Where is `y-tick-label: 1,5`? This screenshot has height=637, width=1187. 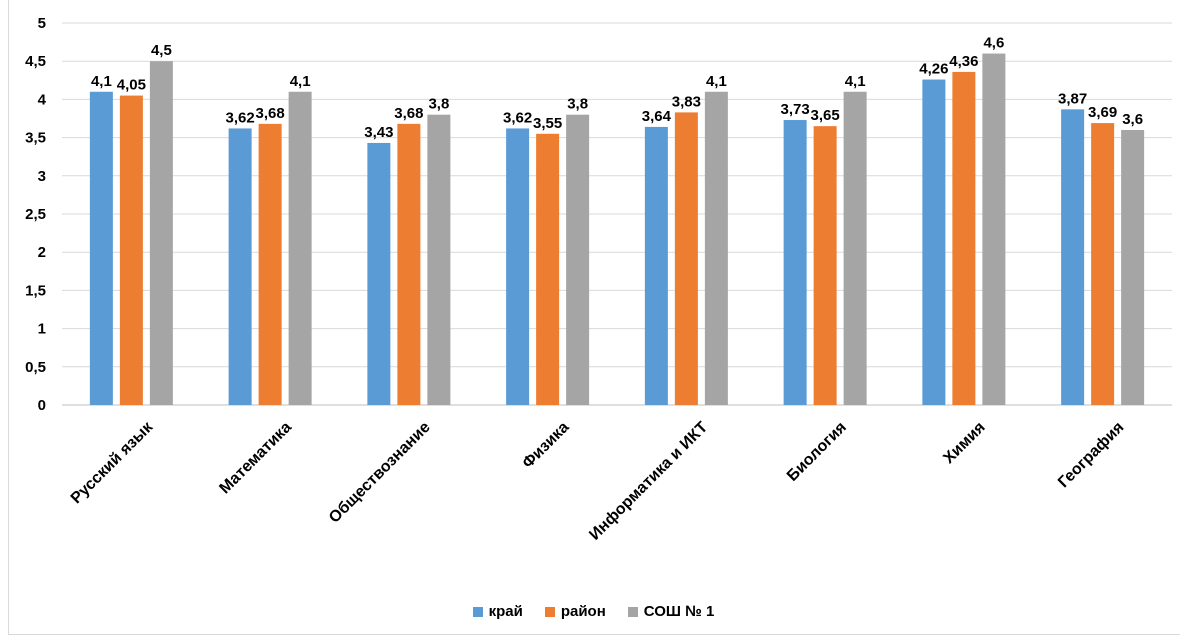 y-tick-label: 1,5 is located at coordinates (35, 290).